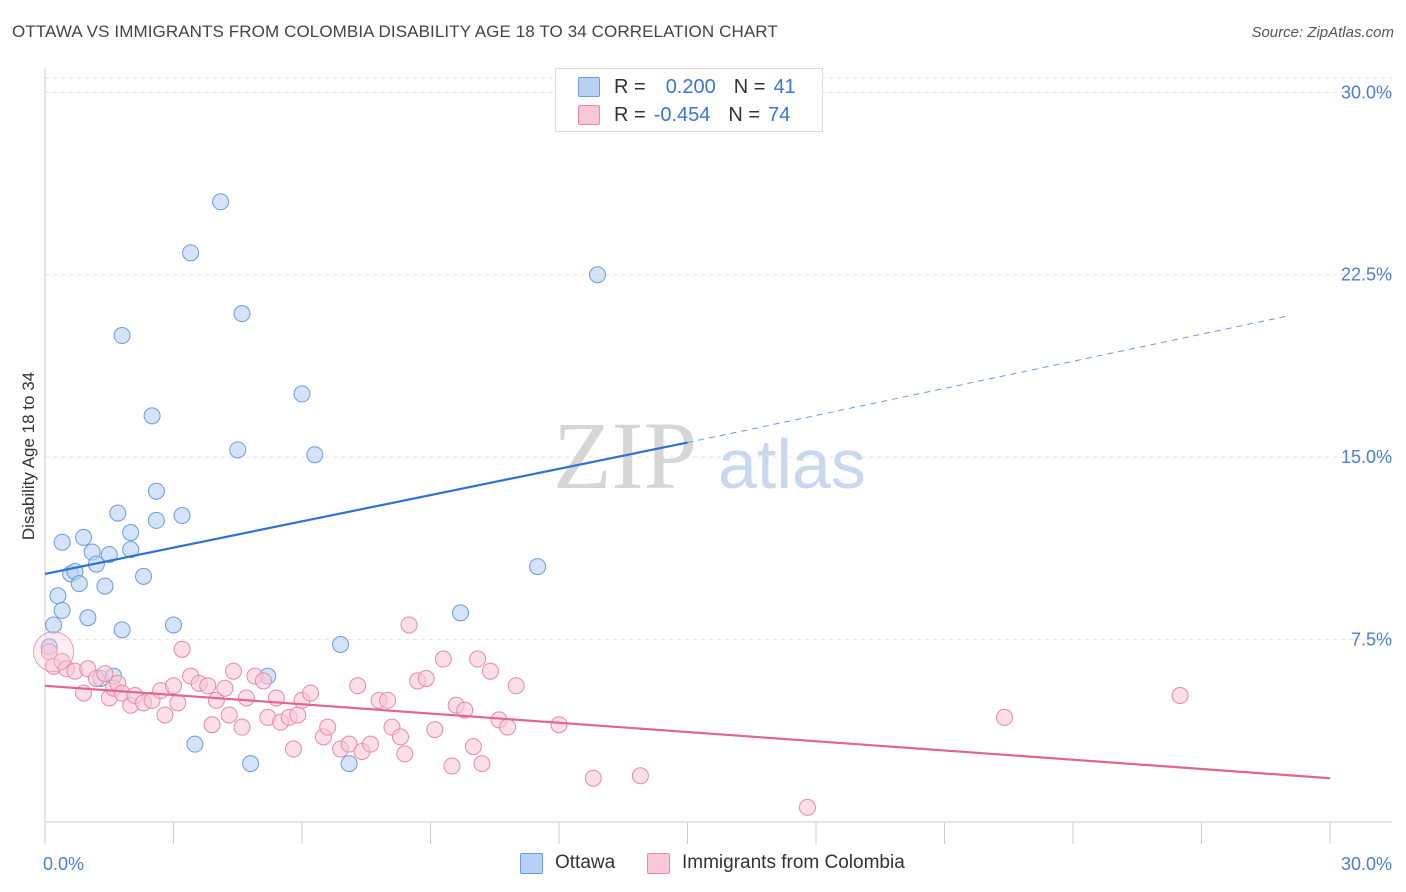 The width and height of the screenshot is (1406, 892). I want to click on colombia-trend-line, so click(687, 732).